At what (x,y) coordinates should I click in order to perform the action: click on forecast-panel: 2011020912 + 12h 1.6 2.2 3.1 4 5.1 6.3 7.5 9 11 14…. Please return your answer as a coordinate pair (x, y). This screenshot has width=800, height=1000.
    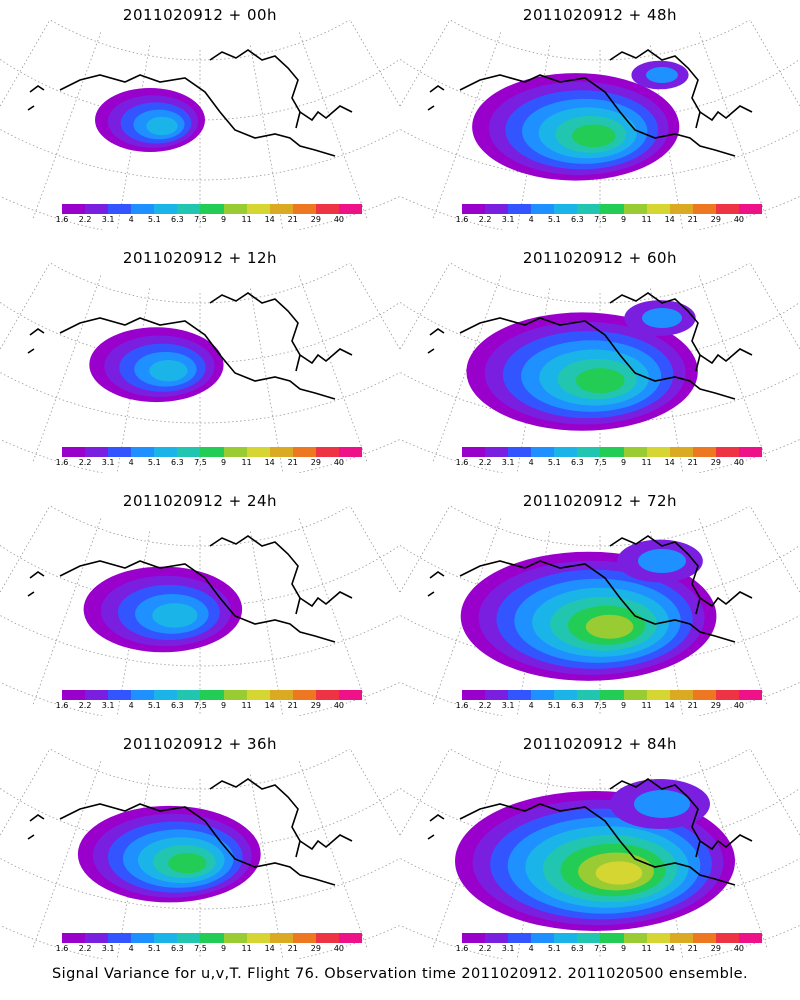
    Looking at the image, I should click on (200, 364).